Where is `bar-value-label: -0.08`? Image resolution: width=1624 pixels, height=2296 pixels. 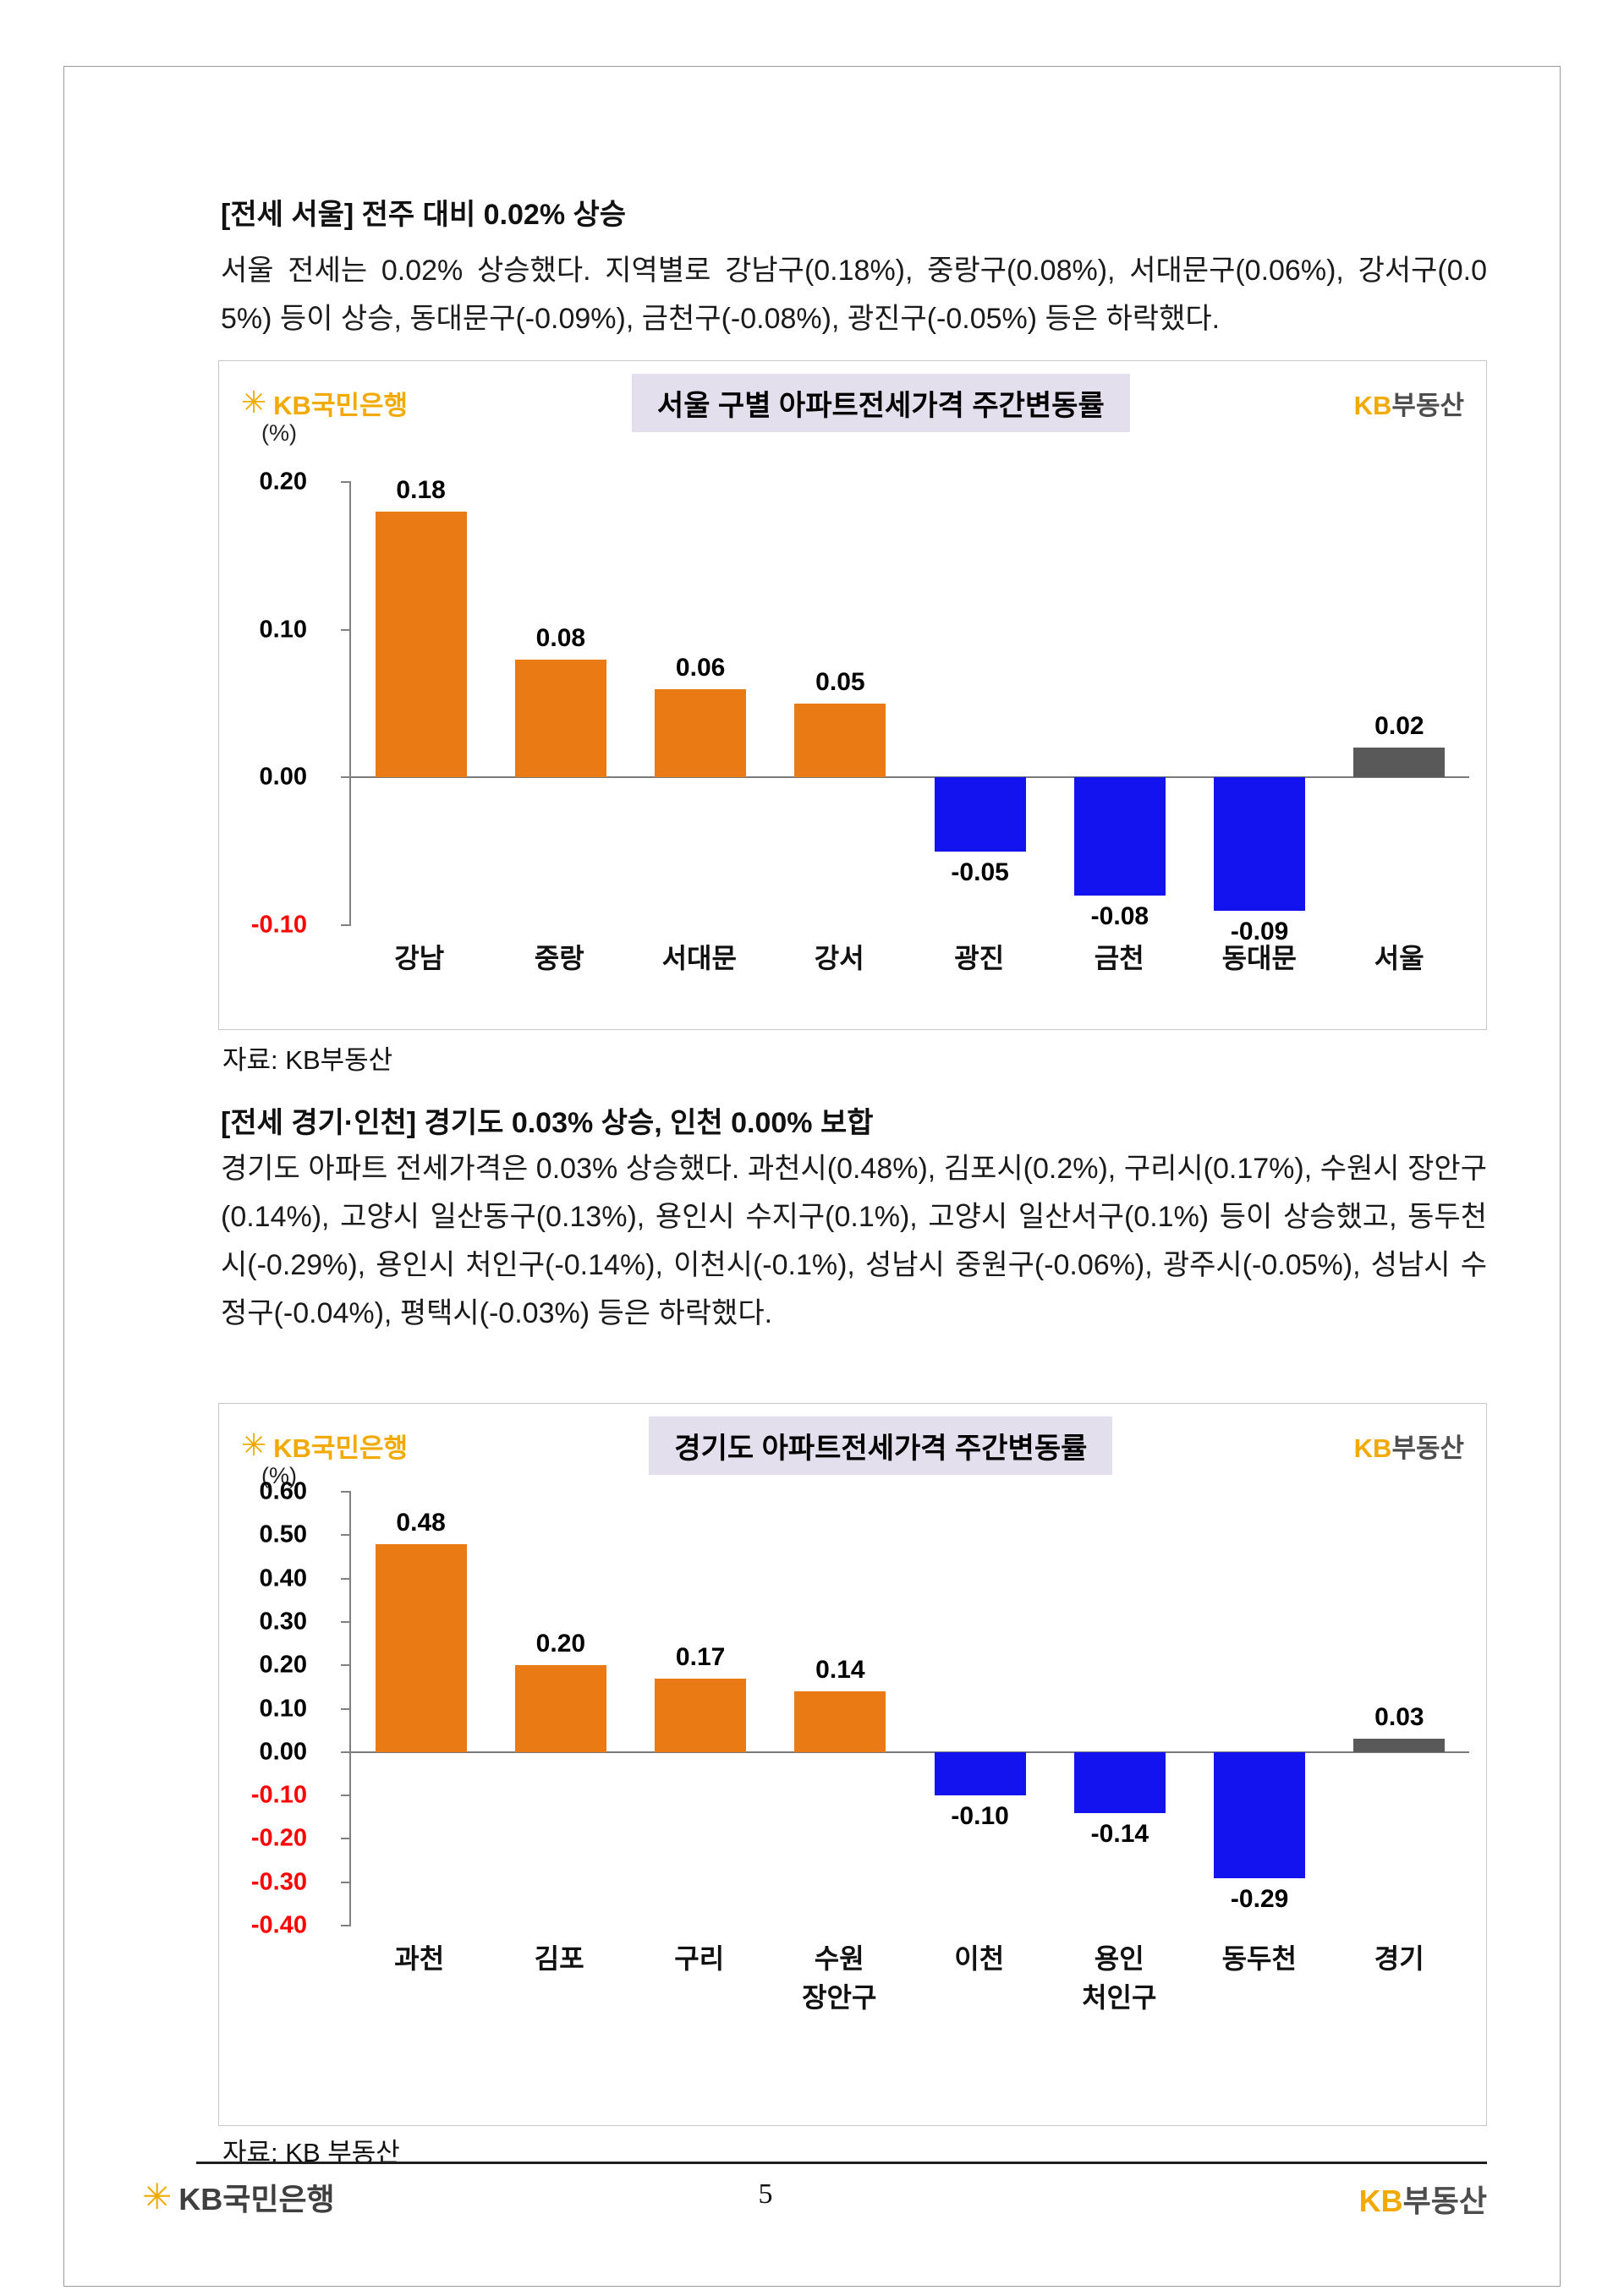 bar-value-label: -0.08 is located at coordinates (1120, 917).